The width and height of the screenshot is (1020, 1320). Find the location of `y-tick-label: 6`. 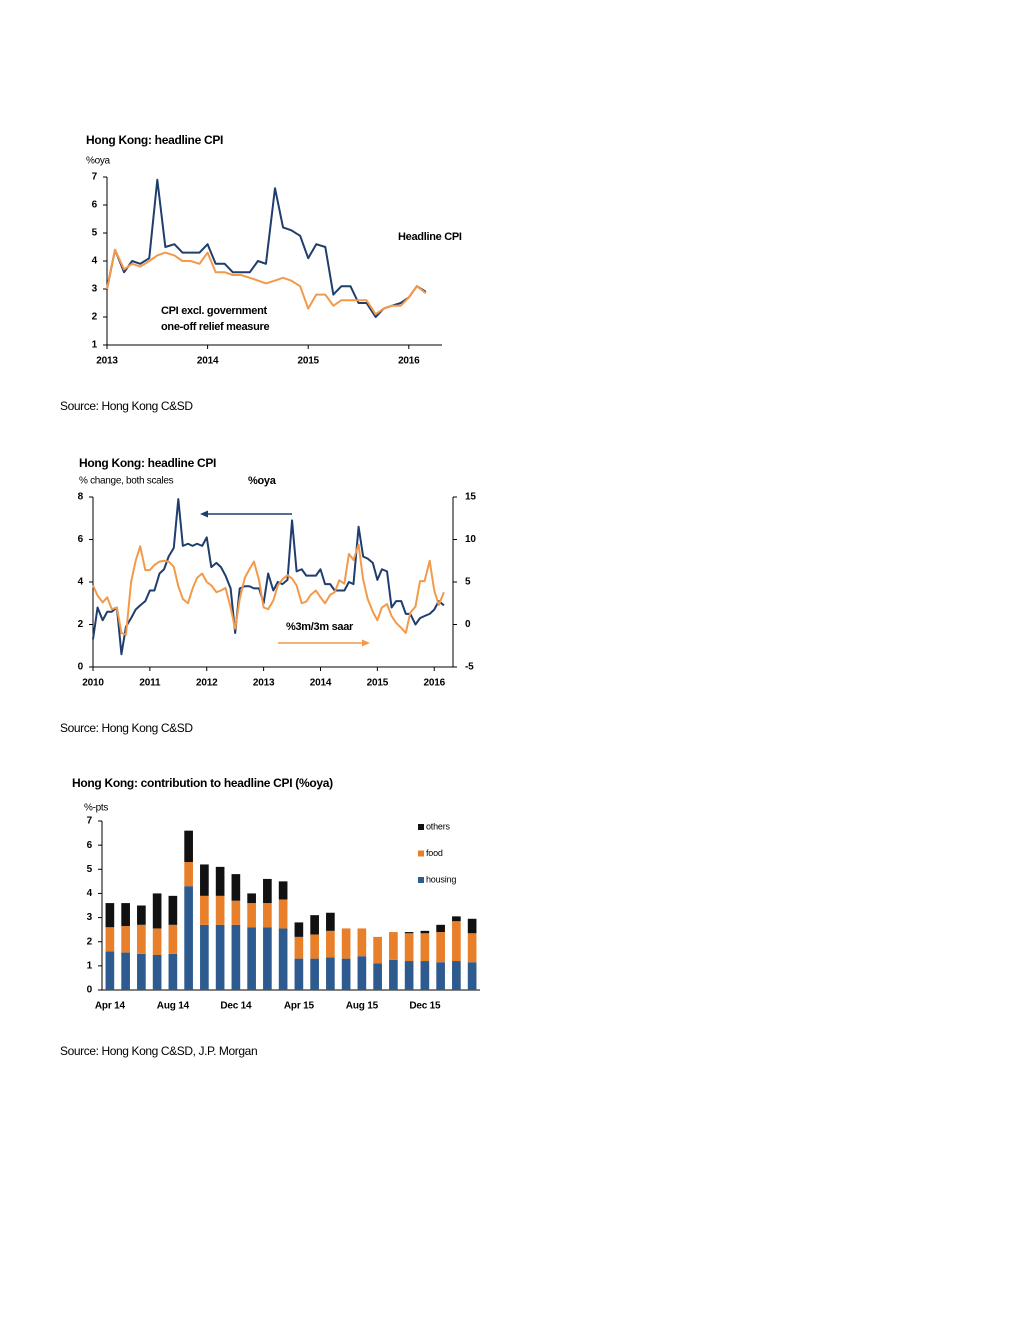

y-tick-label: 6 is located at coordinates (81, 539).